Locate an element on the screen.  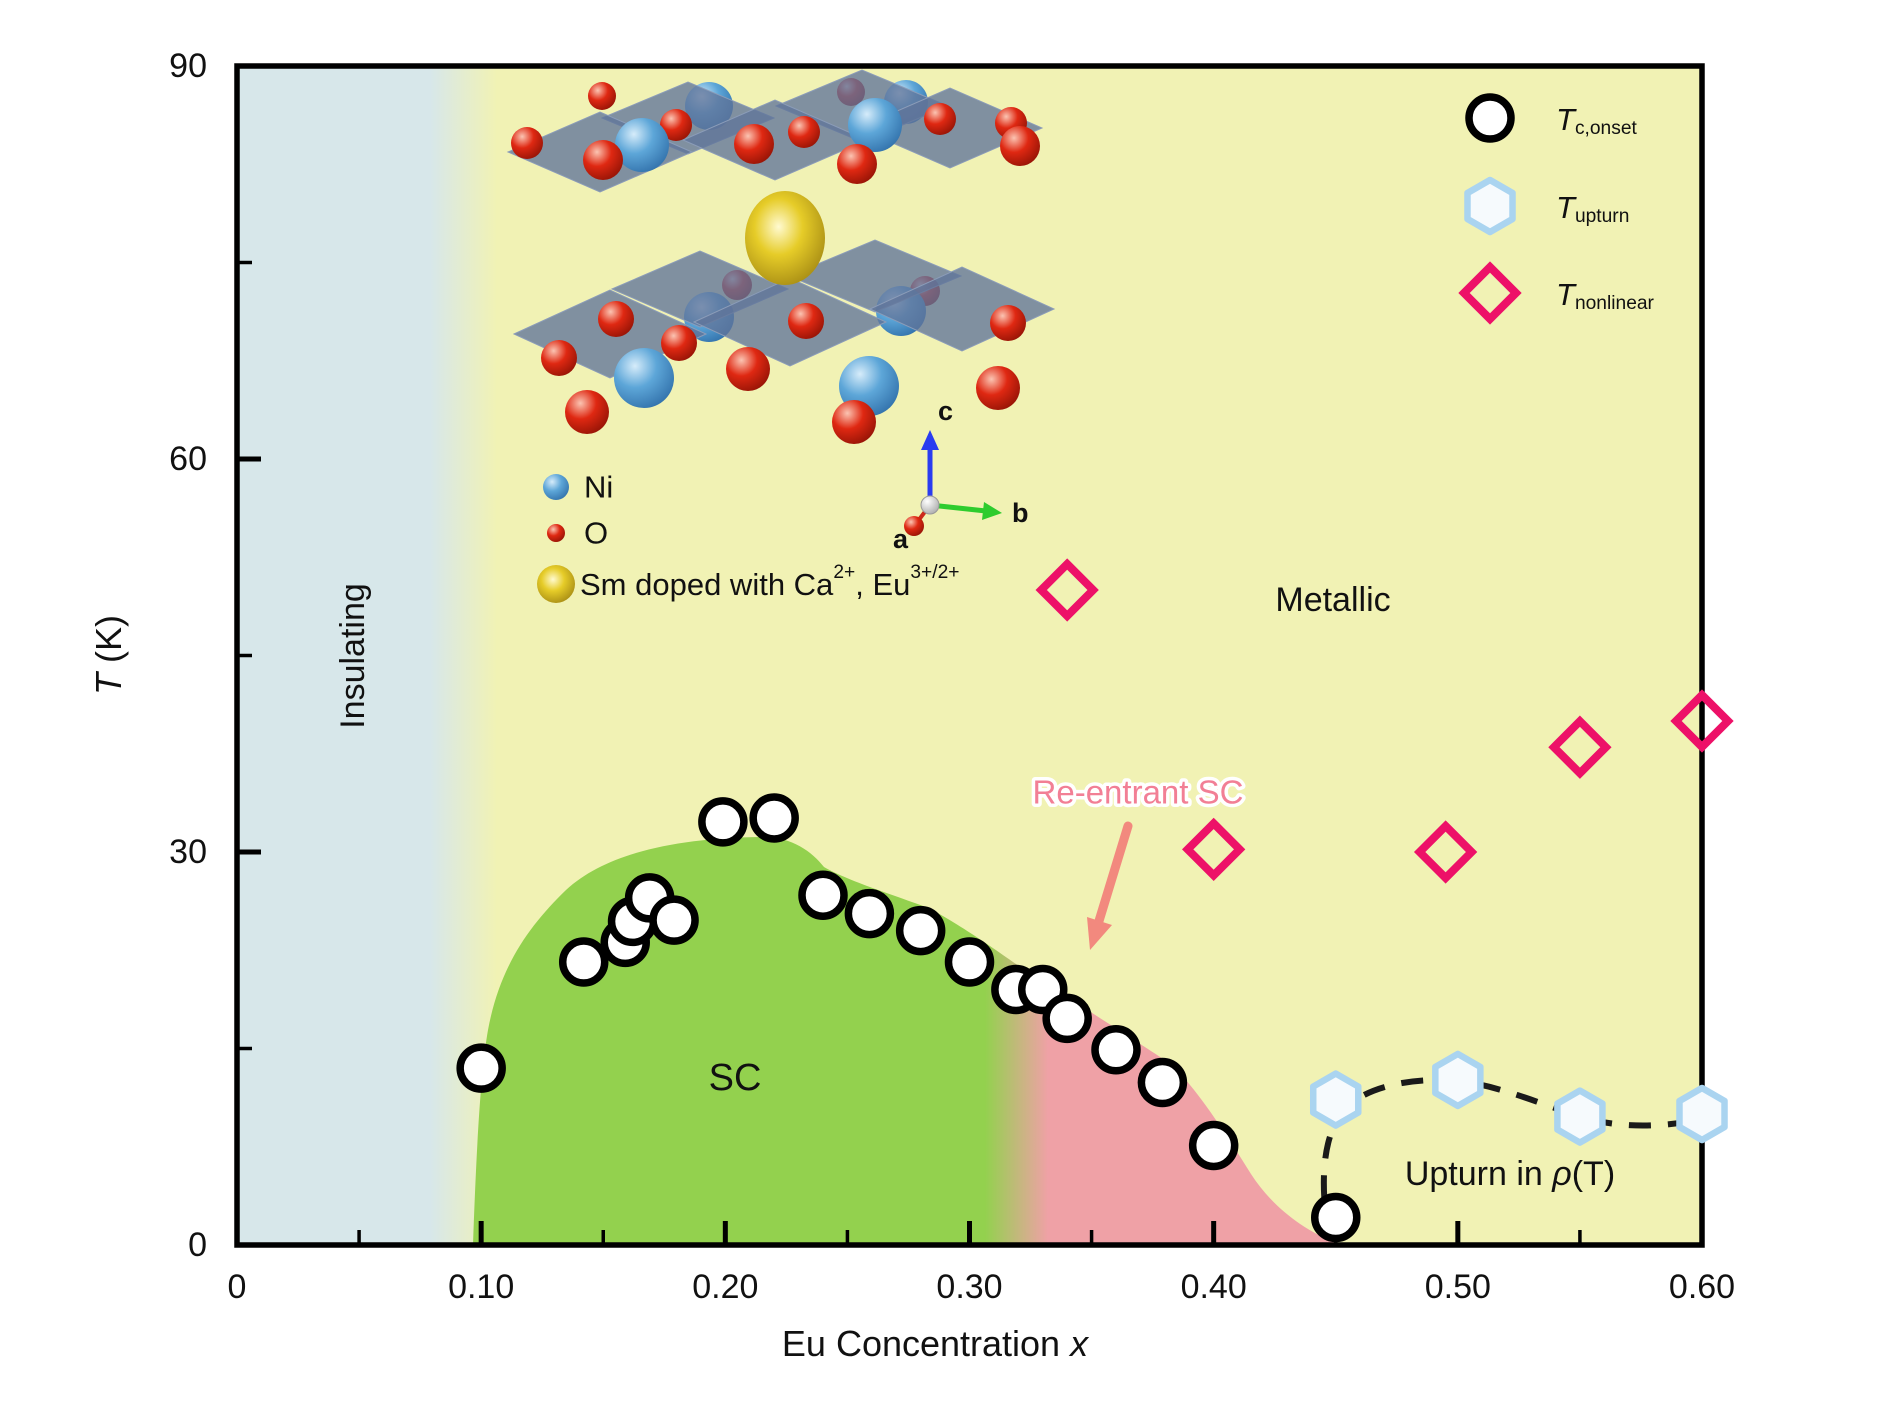
legend-hexagon-icon is located at coordinates (1490, 206).